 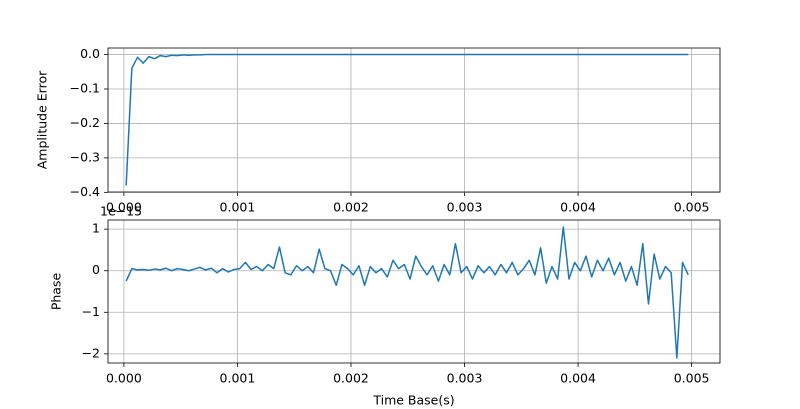 I want to click on y-tick-label: 1, so click(x=96, y=228).